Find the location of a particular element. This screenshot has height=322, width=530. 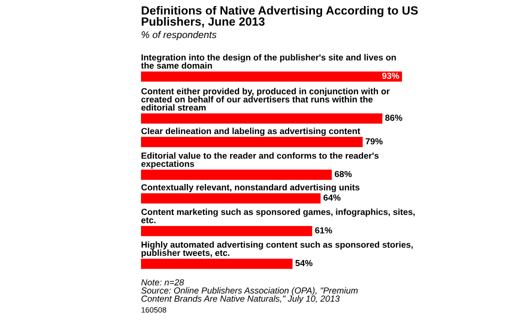

data-label: 61% is located at coordinates (323, 230).